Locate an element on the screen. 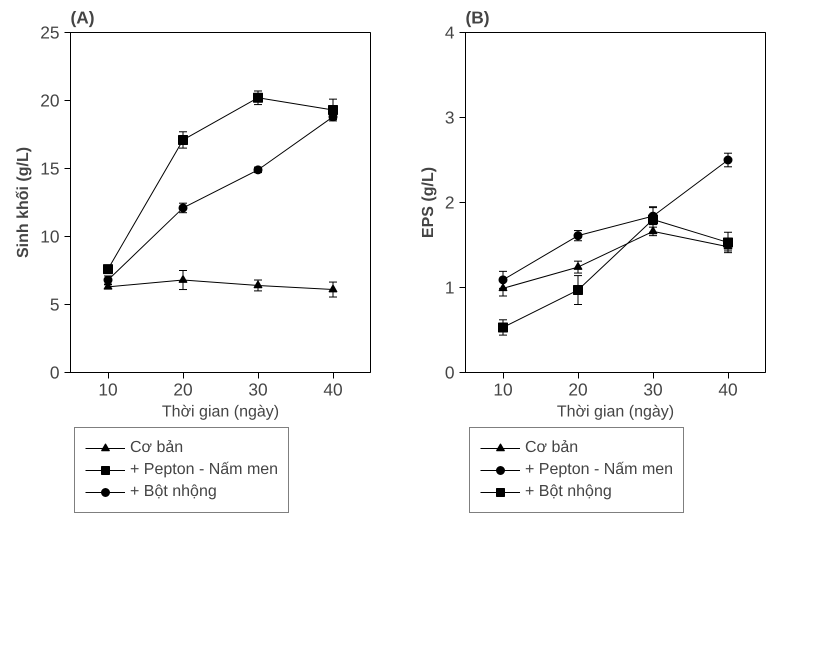 The width and height of the screenshot is (820, 659). y-tick-label: 15 is located at coordinates (50, 168).